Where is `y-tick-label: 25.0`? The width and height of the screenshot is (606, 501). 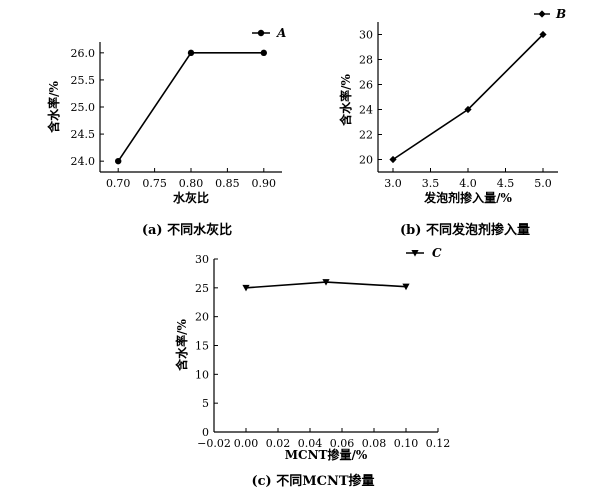 y-tick-label: 25.0 is located at coordinates (83, 107).